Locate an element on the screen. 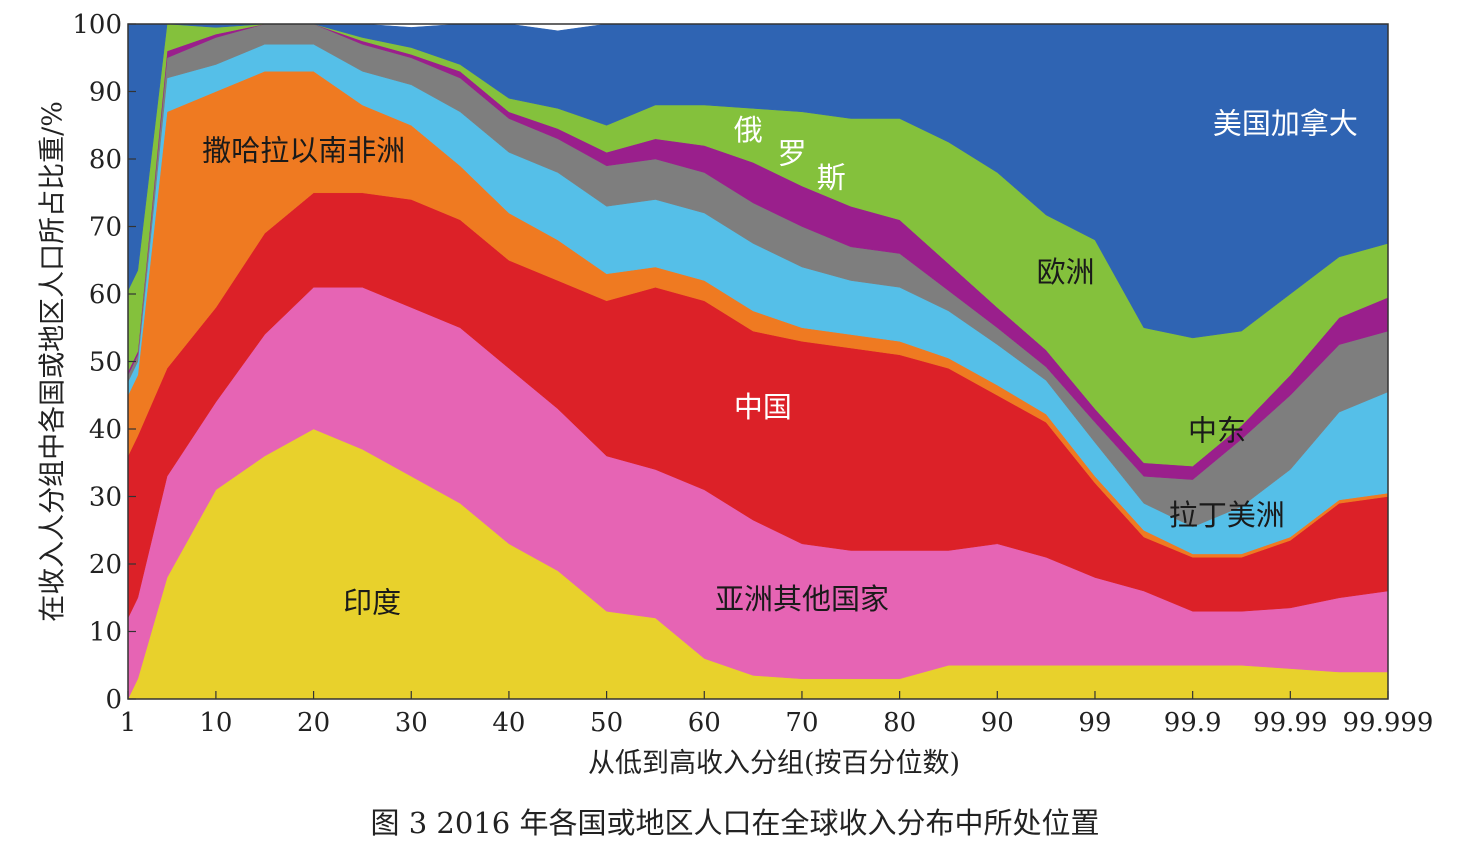  y-tick-label: 0 is located at coordinates (113, 700).